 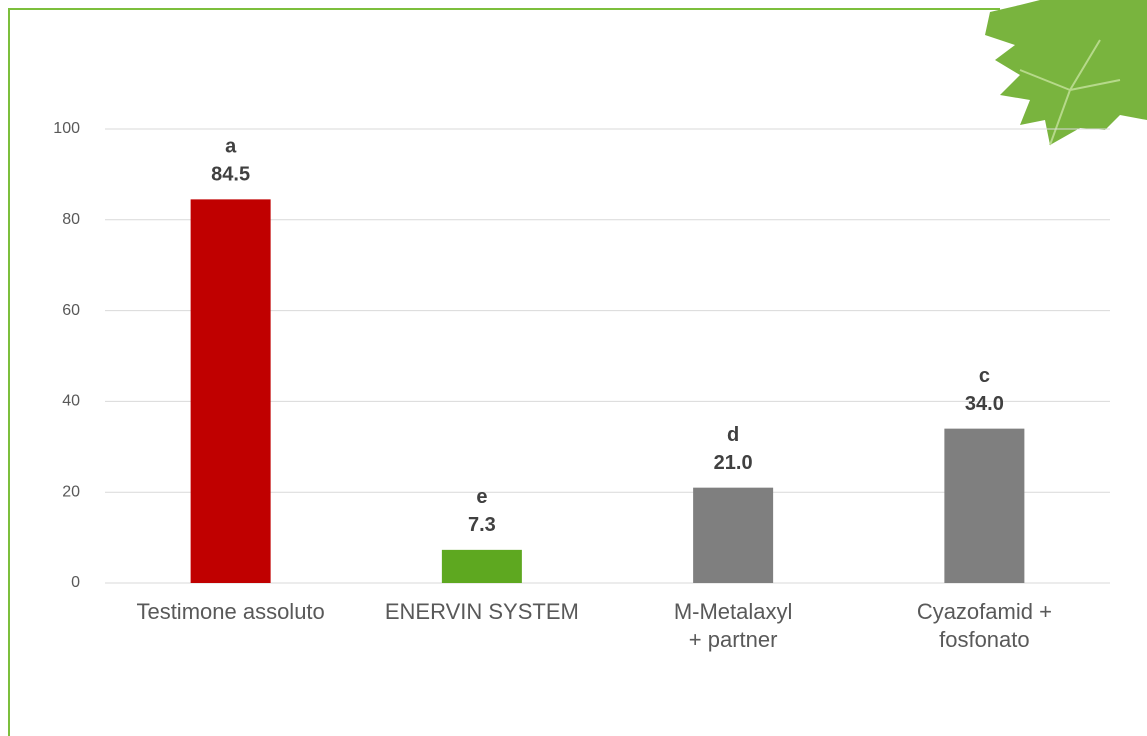 I want to click on y-tick-label: 20, so click(x=71, y=491).